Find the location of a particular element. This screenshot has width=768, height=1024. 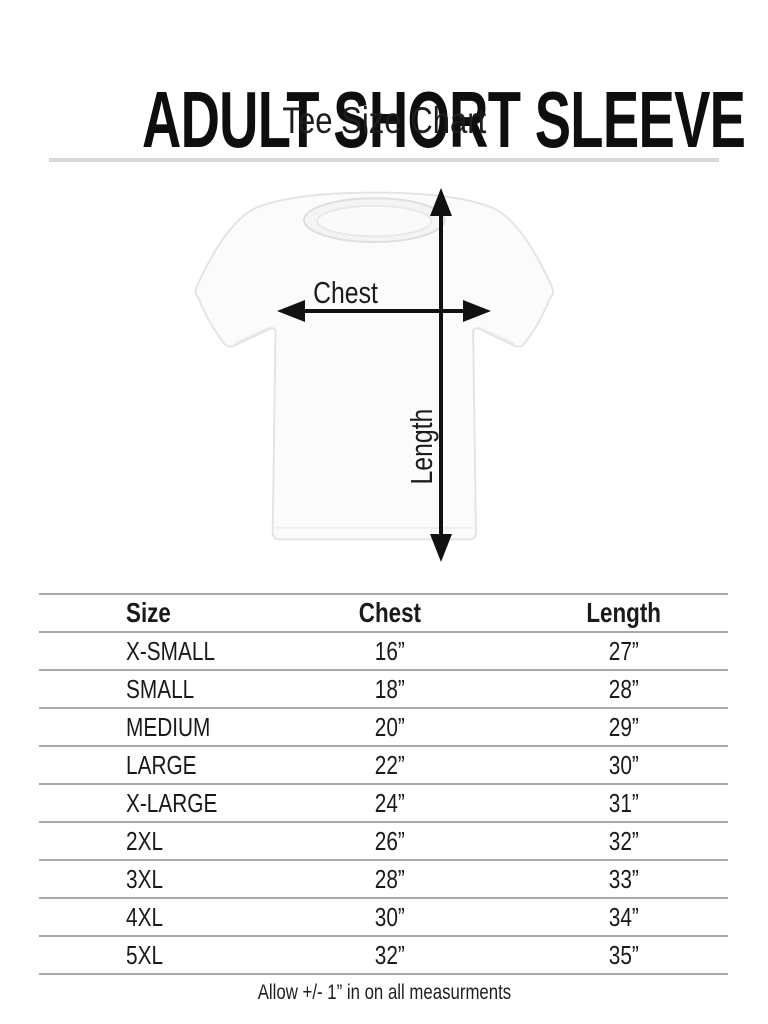

chest-cell: 18” is located at coordinates (389, 688).